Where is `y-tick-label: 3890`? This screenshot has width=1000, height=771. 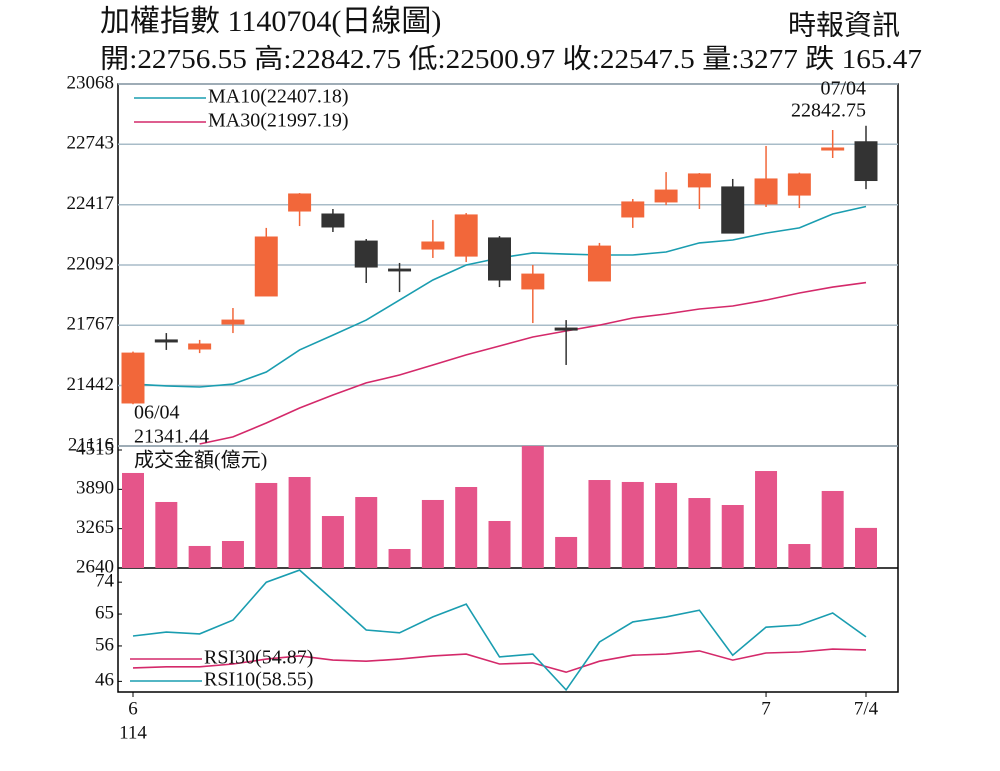 y-tick-label: 3890 is located at coordinates (95, 488).